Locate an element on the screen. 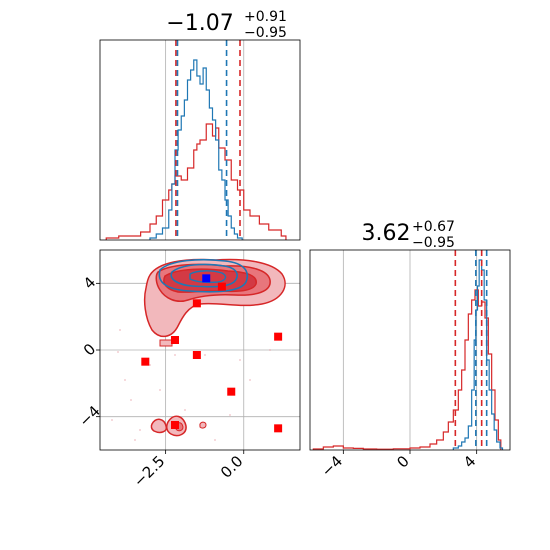 This screenshot has width=550, height=550. contour-blue-outer is located at coordinates (203, 275).